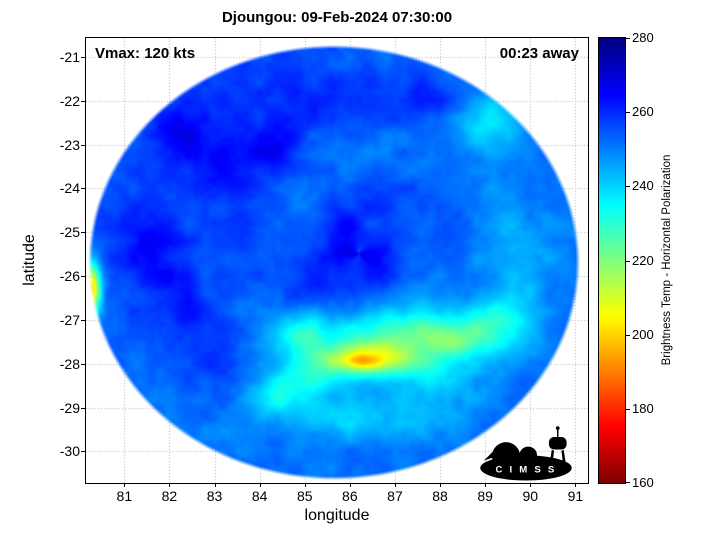 The height and width of the screenshot is (540, 720). What do you see at coordinates (145, 53) in the screenshot?
I see `vmax-annotation: Vmax: 120 kts` at bounding box center [145, 53].